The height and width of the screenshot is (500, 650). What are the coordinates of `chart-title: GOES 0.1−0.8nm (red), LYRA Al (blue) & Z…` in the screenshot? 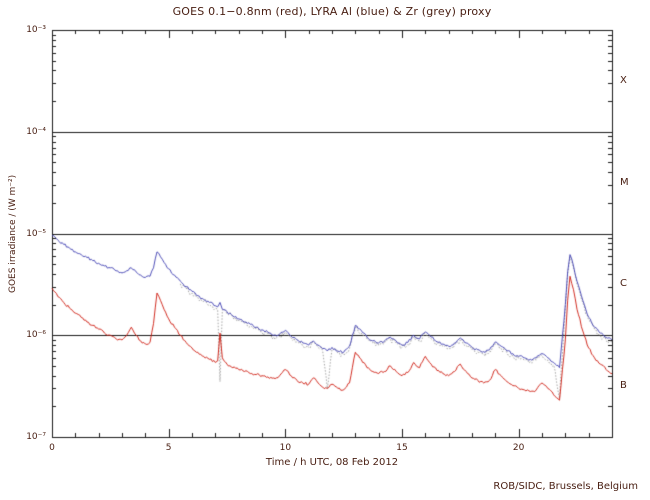 It's located at (332, 11).